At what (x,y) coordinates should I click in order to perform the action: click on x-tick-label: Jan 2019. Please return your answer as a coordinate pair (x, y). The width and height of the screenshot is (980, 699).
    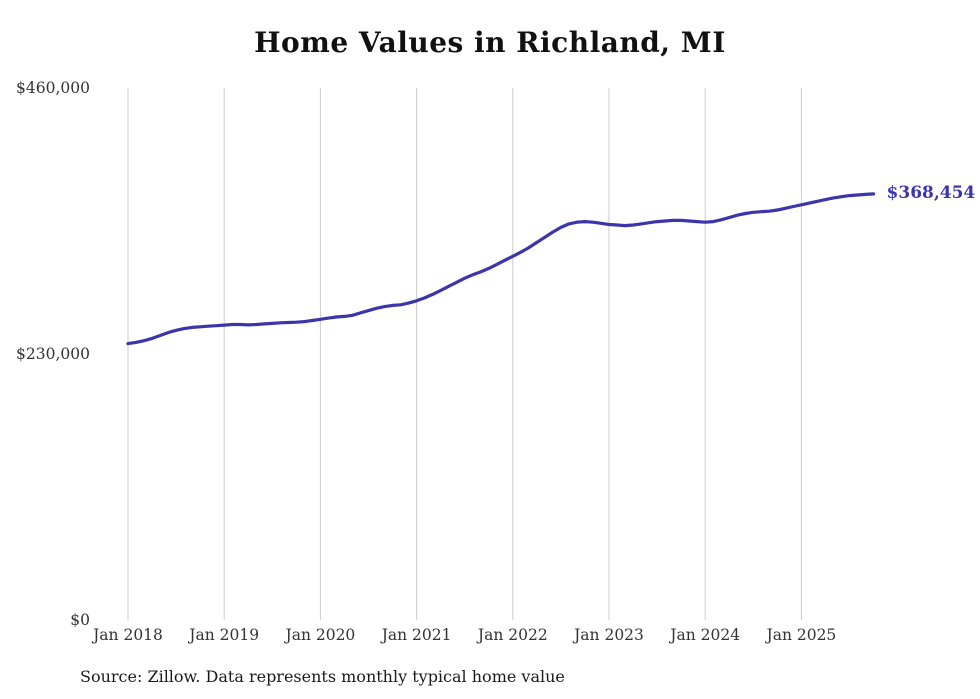
    Looking at the image, I should click on (223, 635).